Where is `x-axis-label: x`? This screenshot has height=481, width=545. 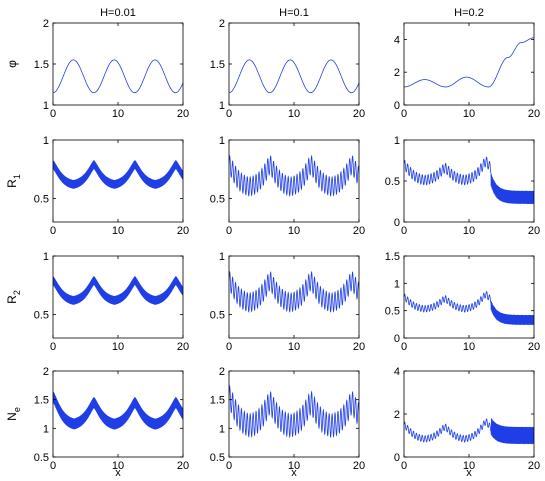 x-axis-label: x is located at coordinates (469, 473).